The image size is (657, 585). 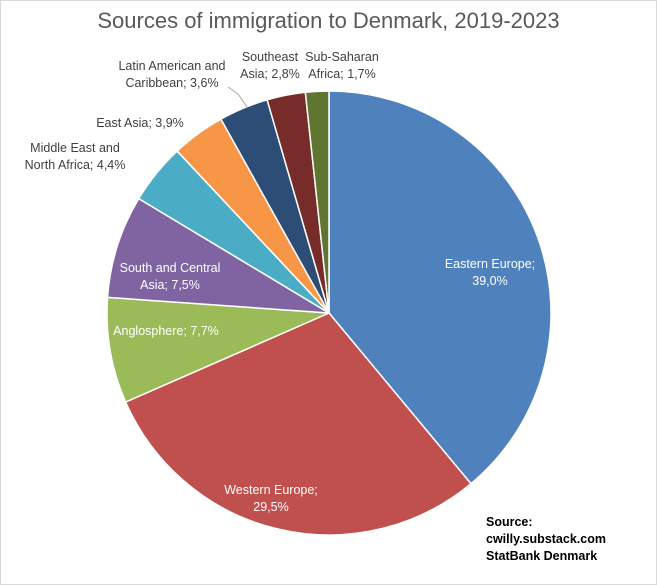 What do you see at coordinates (237, 97) in the screenshot?
I see `leader-line` at bounding box center [237, 97].